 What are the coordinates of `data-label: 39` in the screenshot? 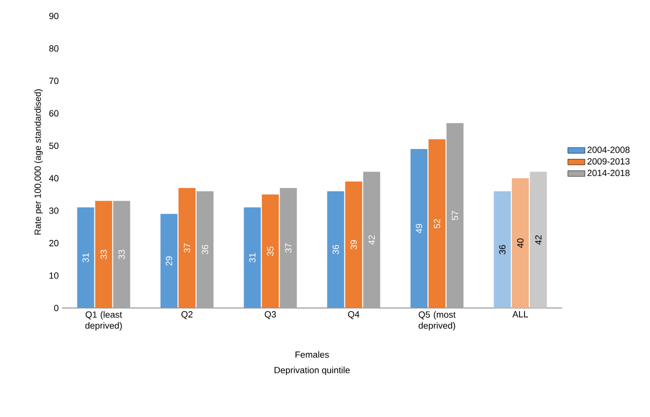 It's located at (353, 245).